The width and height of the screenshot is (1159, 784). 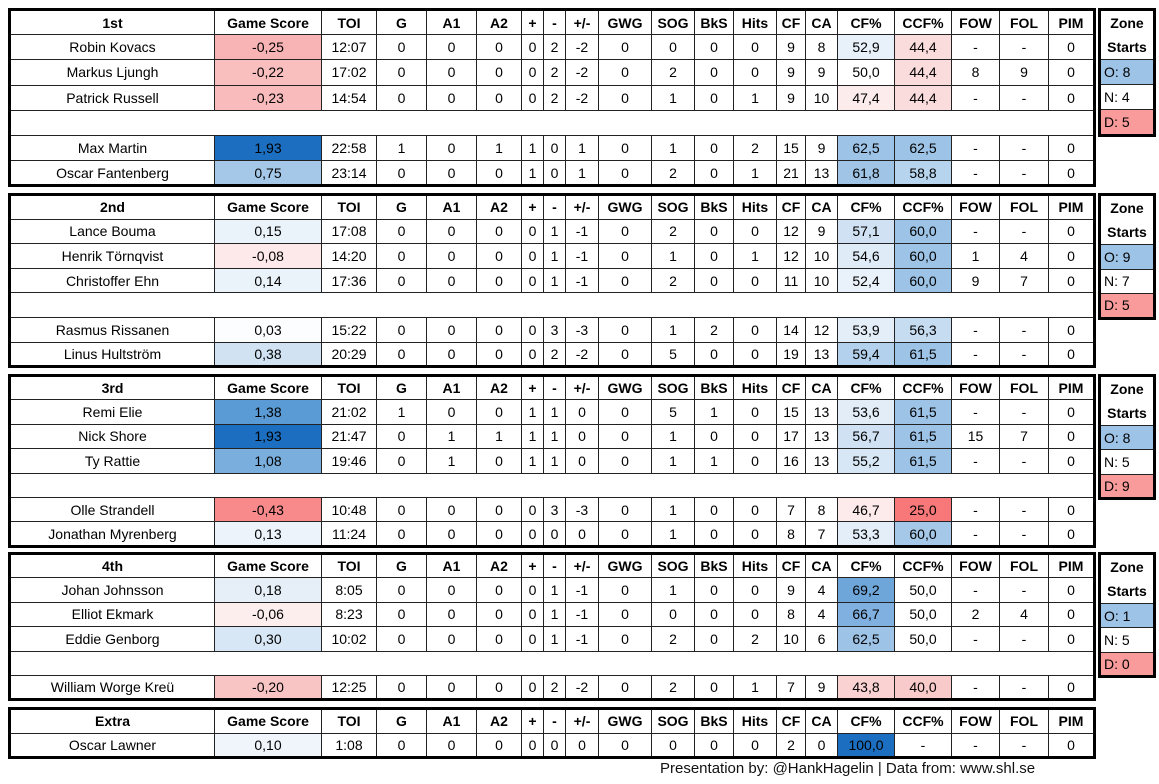 What do you see at coordinates (755, 639) in the screenshot?
I see `stat-hits: 2` at bounding box center [755, 639].